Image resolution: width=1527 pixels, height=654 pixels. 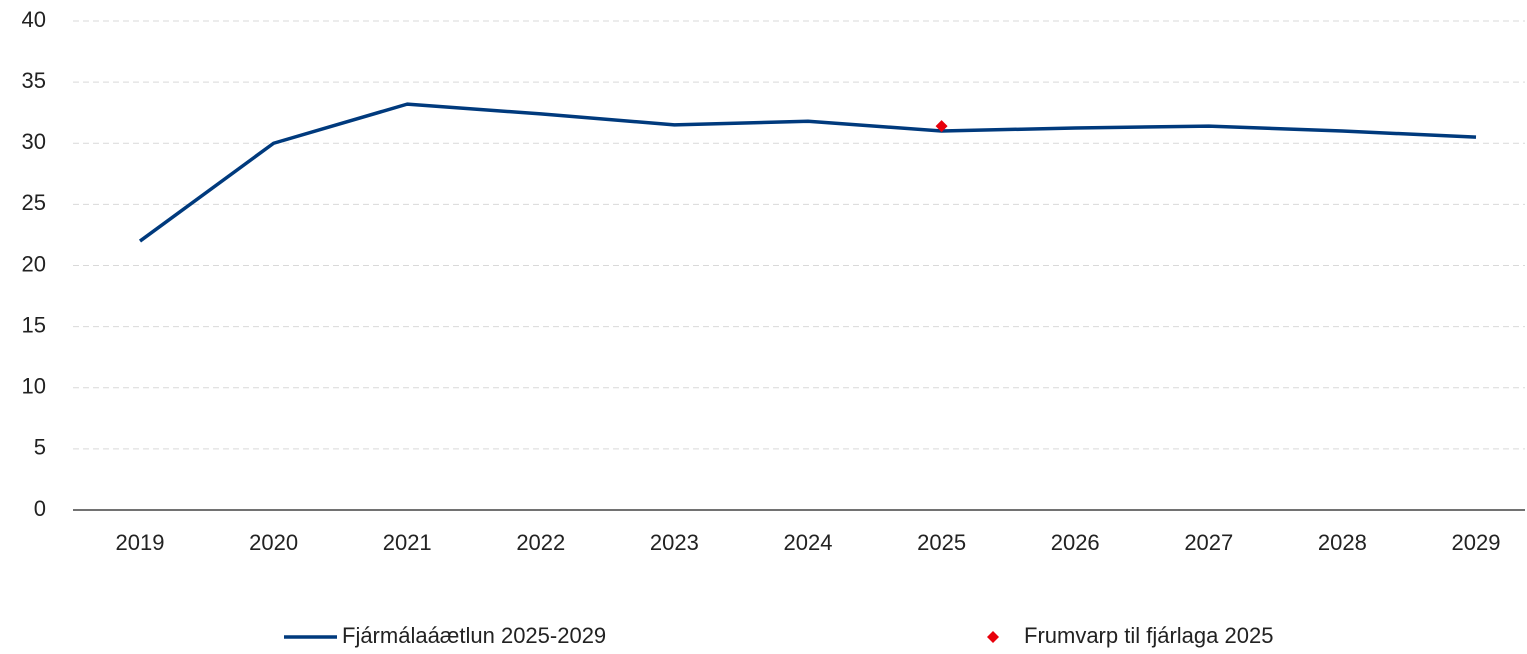 I want to click on x-tick-label: 2026, so click(x=1075, y=542).